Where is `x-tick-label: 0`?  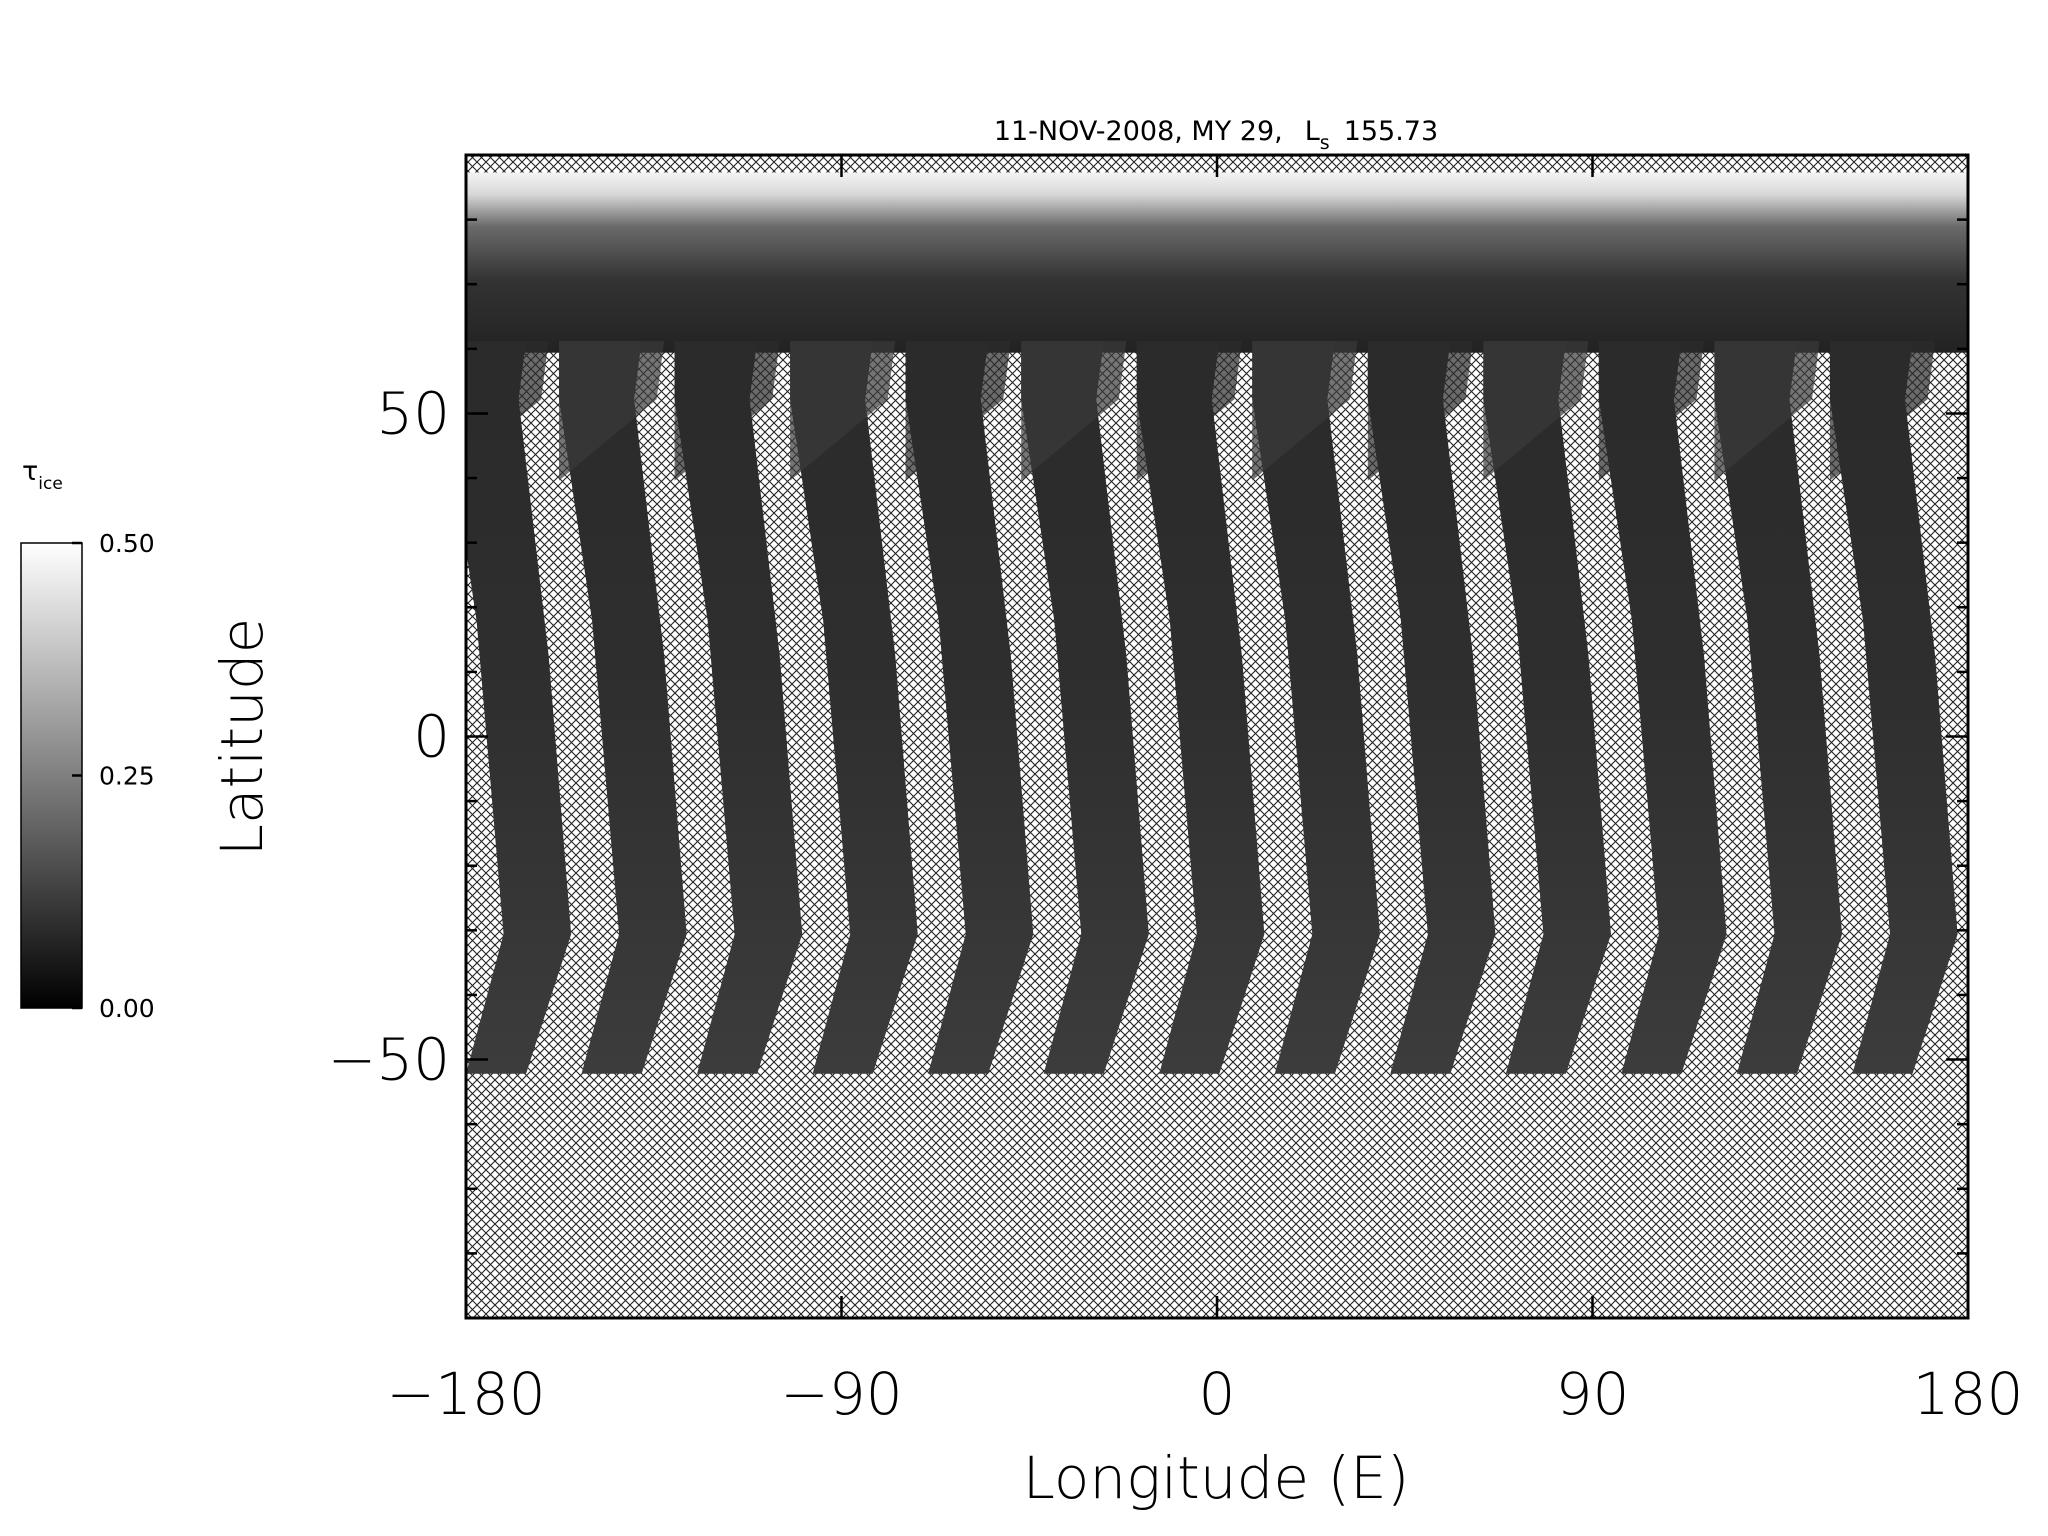
x-tick-label: 0 is located at coordinates (1217, 1394).